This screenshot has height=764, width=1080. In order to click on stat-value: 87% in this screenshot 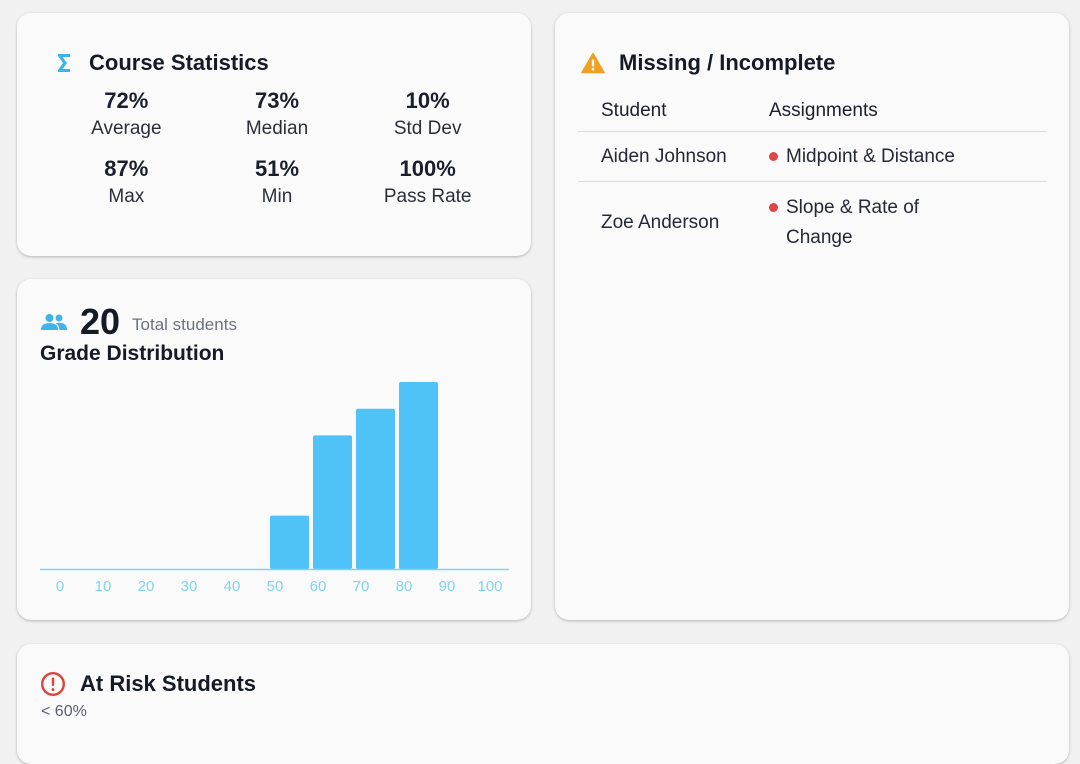, I will do `click(126, 168)`.